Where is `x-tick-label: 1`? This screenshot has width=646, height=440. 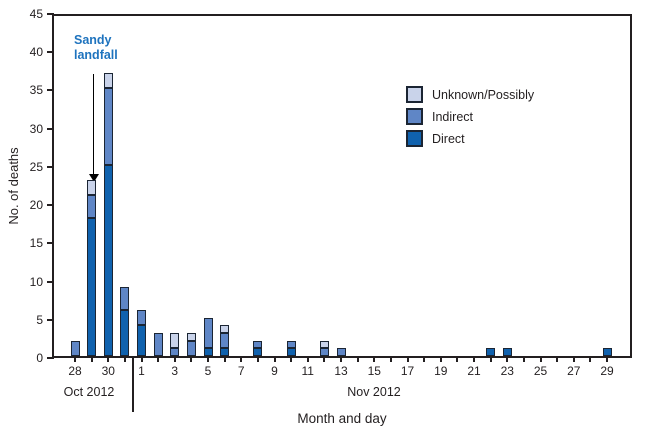 x-tick-label: 1 is located at coordinates (141, 371).